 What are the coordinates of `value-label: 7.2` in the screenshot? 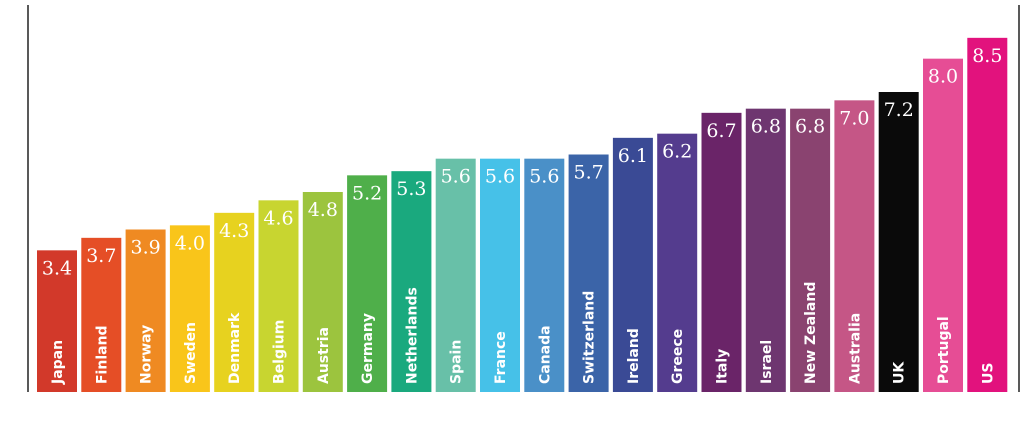 It's located at (899, 110).